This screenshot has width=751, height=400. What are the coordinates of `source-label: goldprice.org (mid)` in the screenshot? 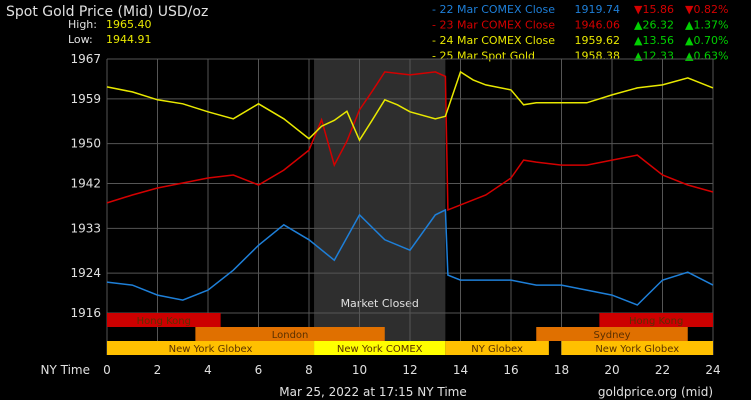 It's located at (655, 392).